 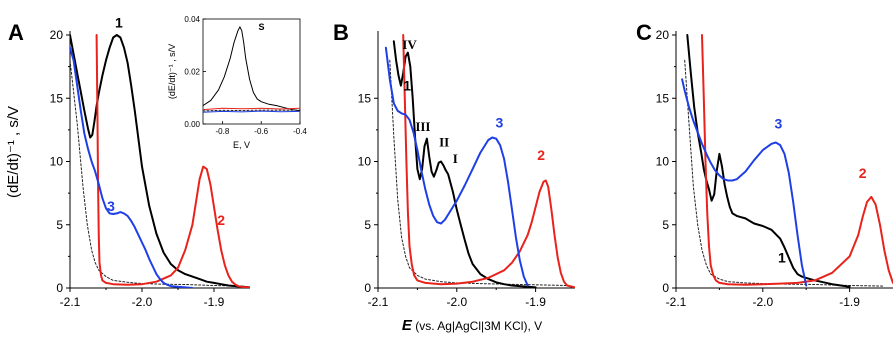 I want to click on panel-a-curve-label-1: 1, so click(x=119, y=22).